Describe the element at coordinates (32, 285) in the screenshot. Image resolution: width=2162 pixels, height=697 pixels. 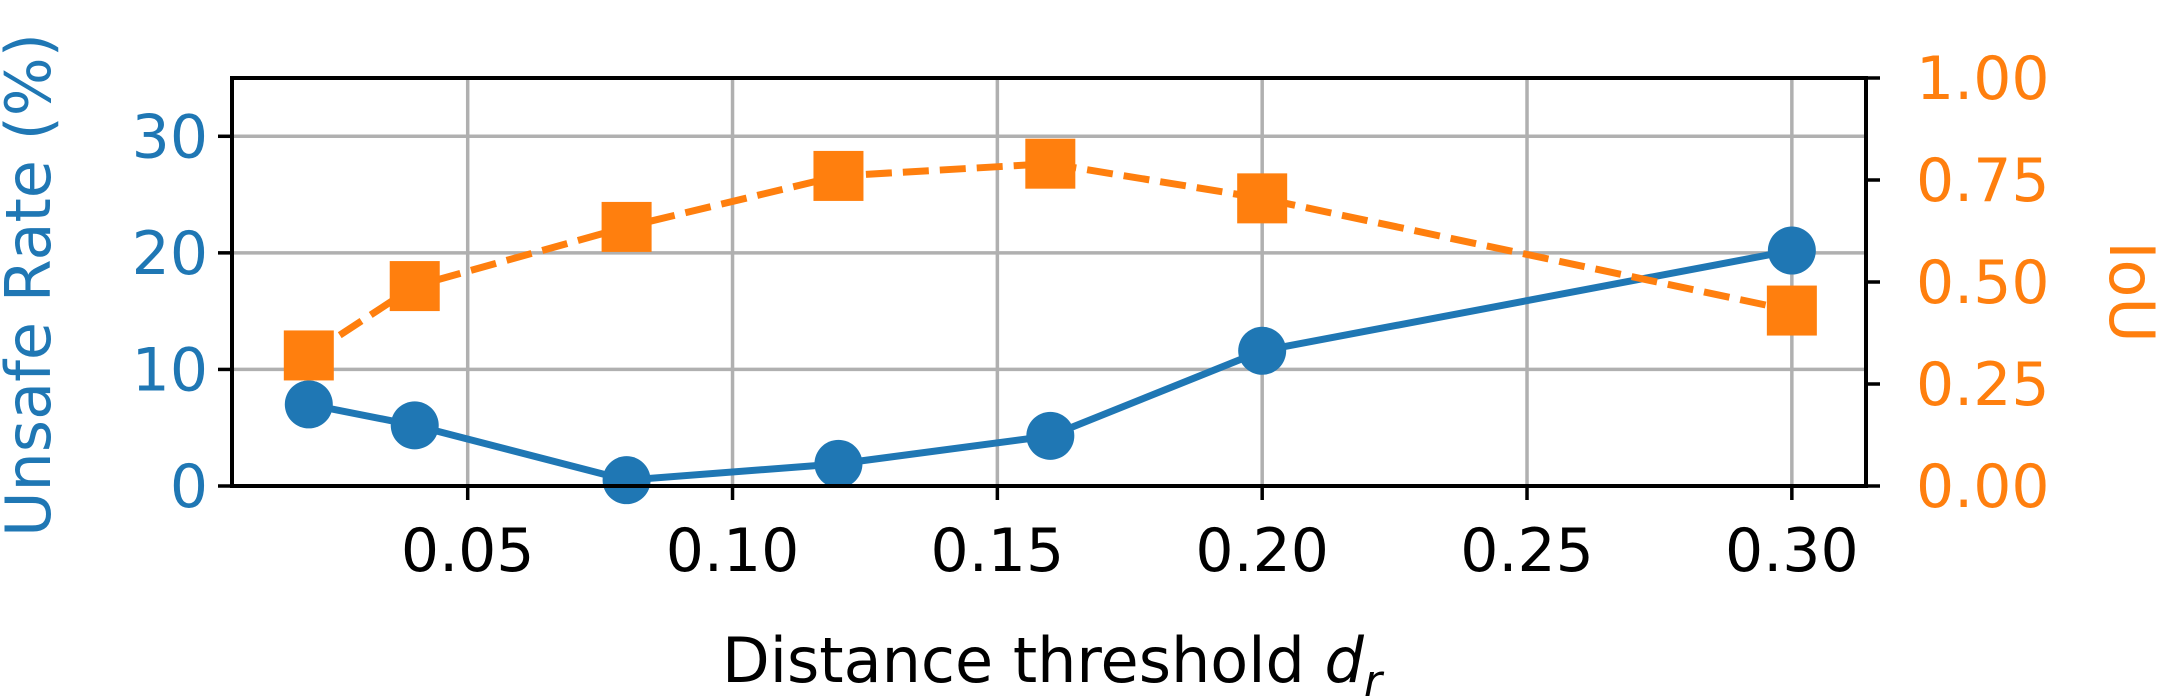
I see `y-axis-left-title: Unsafe Rate (%)` at that location.